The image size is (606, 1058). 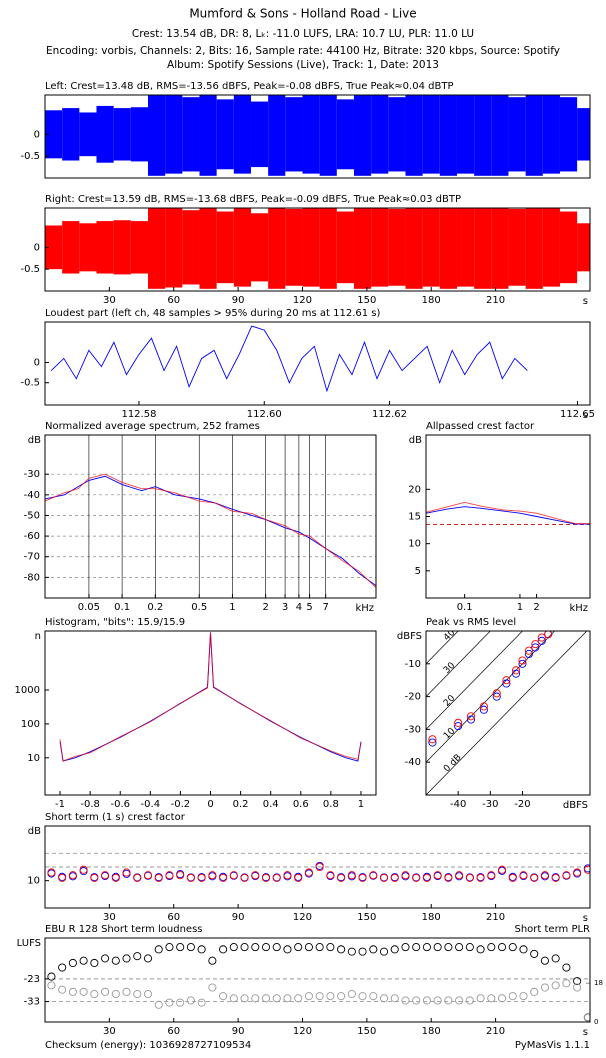 I want to click on report-title: Mumford & Sons - Holland Road - Live, so click(x=302, y=14).